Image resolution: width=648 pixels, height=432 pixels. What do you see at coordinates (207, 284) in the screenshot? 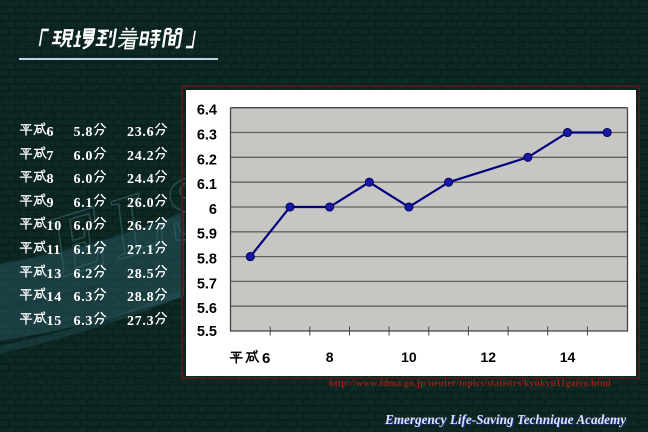
I see `svg-text: 5.7` at bounding box center [207, 284].